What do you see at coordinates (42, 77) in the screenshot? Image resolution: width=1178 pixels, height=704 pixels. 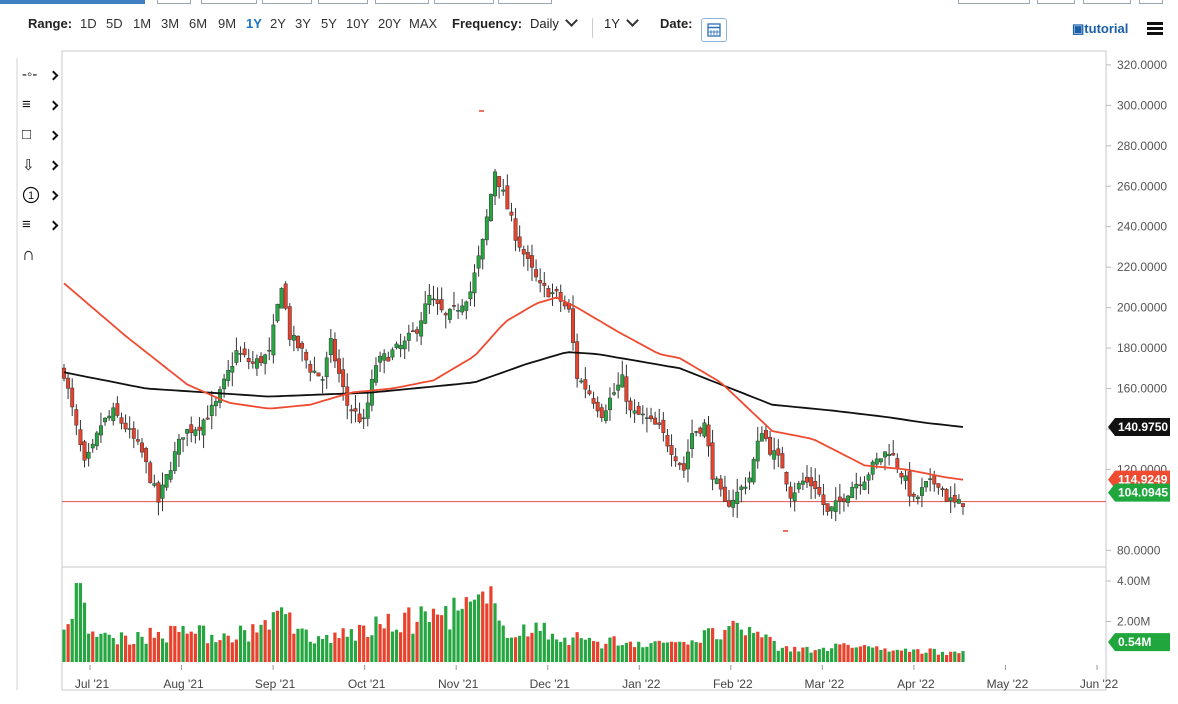 I see `line-tool: -◦-` at bounding box center [42, 77].